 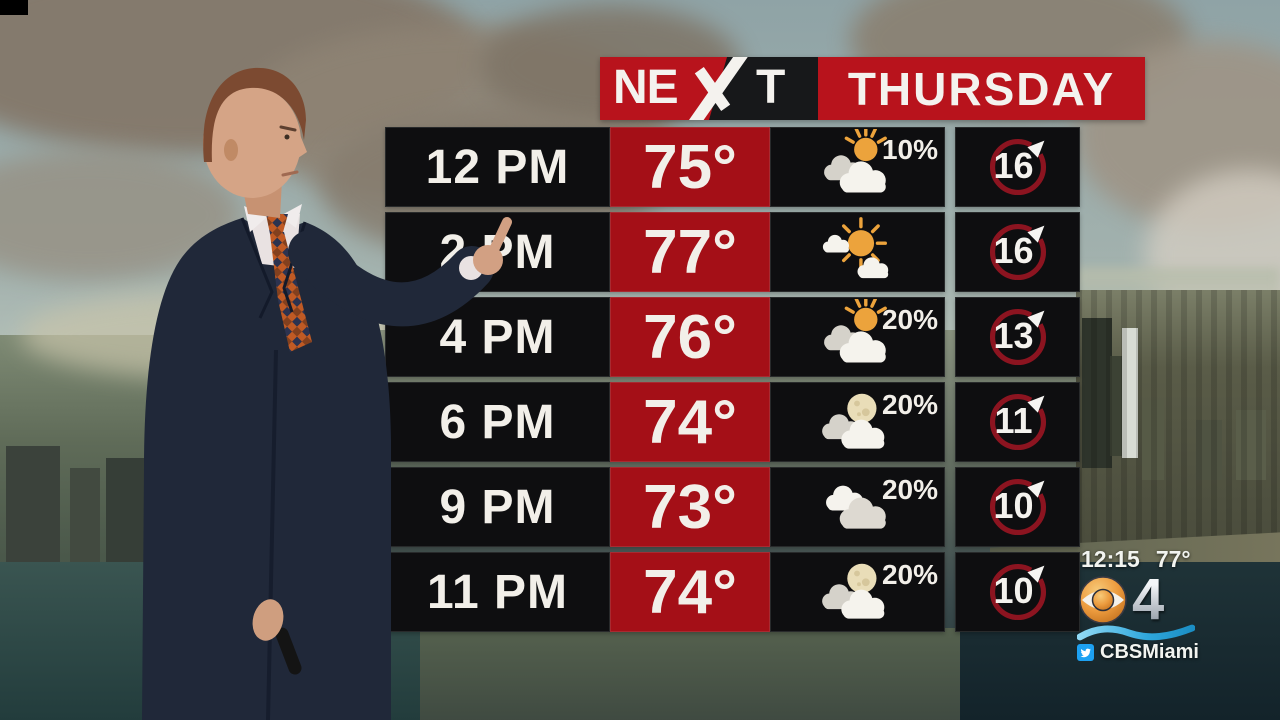 I want to click on time-temp-readout: 12:15 77°, so click(x=1153, y=559).